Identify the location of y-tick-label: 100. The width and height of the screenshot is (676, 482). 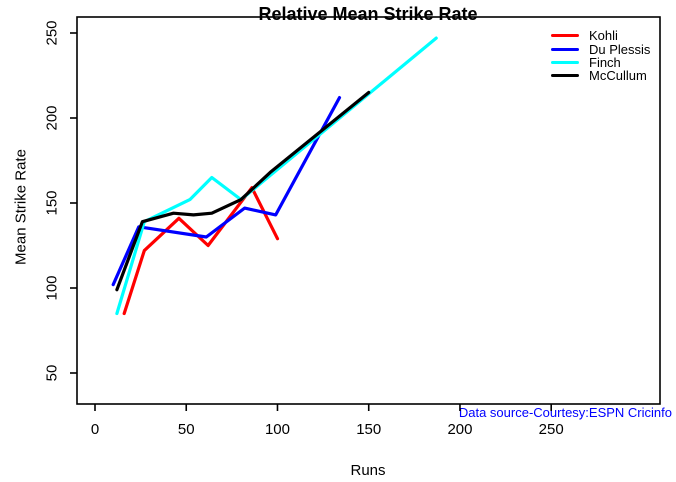
(51, 287).